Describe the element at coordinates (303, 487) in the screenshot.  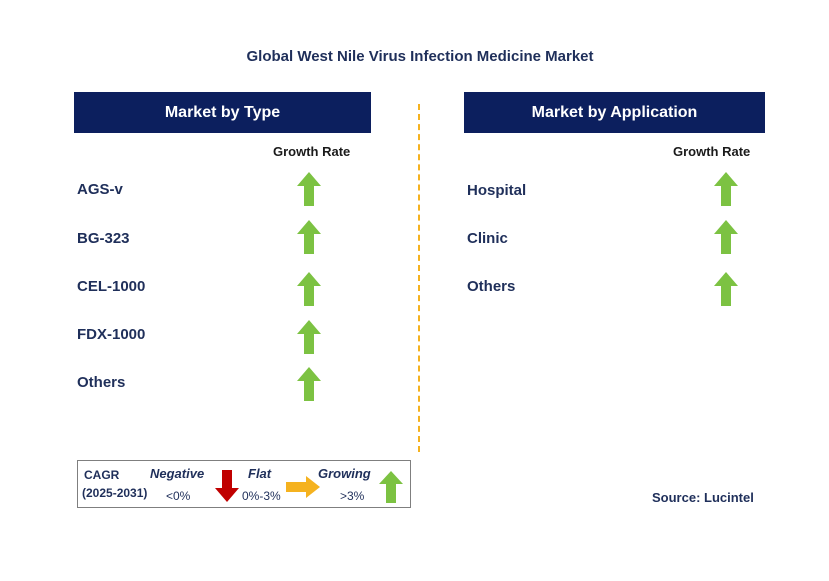
I see `yellow-right-arrow-icon` at that location.